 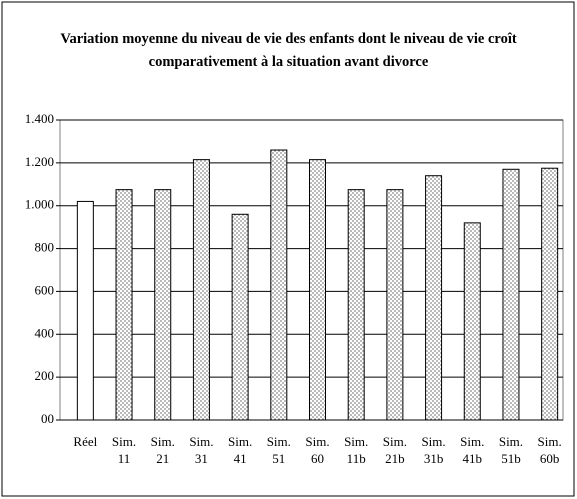 What do you see at coordinates (45, 375) in the screenshot?
I see `y-tick-label: 200` at bounding box center [45, 375].